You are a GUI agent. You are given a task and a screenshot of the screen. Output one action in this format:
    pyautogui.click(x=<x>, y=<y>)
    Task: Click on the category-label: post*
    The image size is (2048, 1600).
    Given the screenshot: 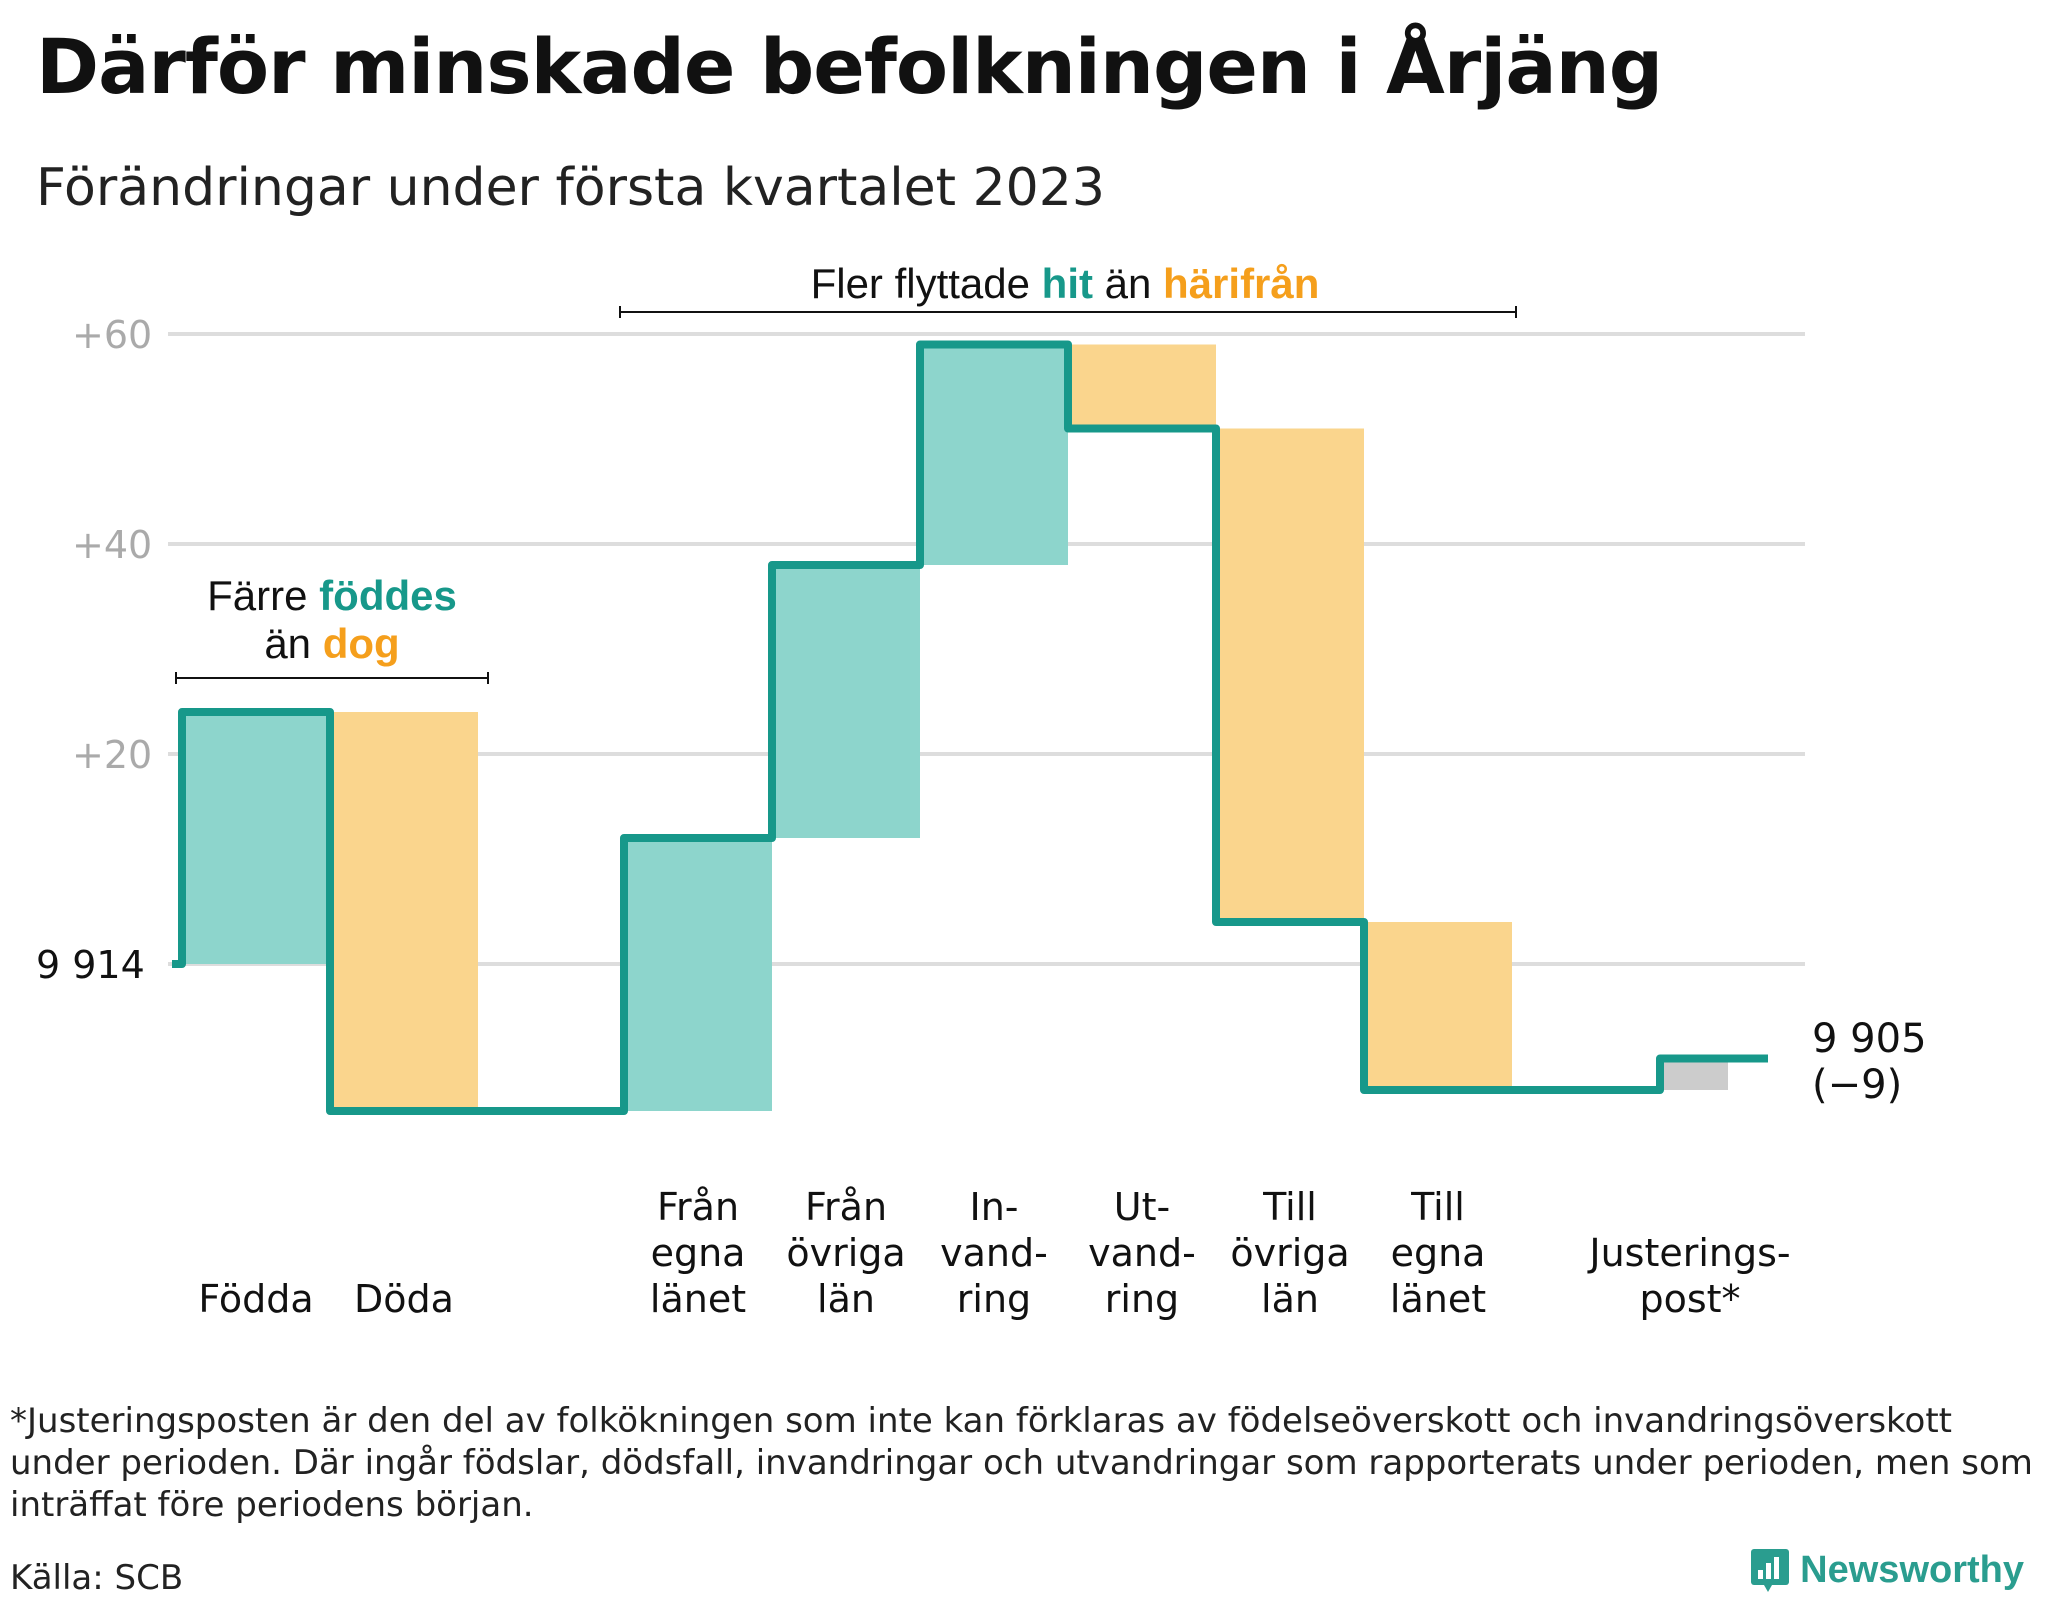 What is the action you would take?
    pyautogui.click(x=1689, y=1299)
    